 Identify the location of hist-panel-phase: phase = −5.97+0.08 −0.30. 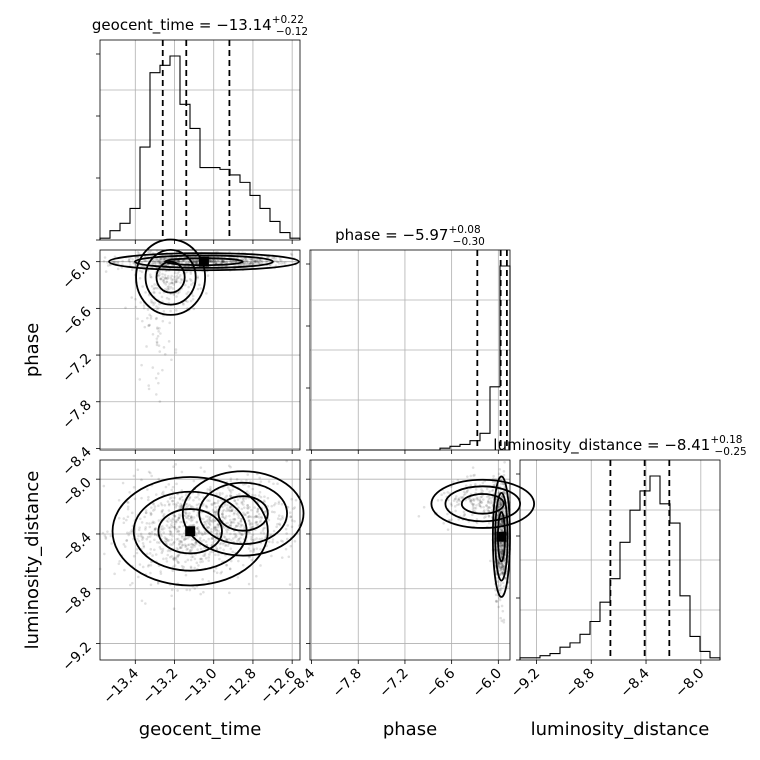
(408, 339).